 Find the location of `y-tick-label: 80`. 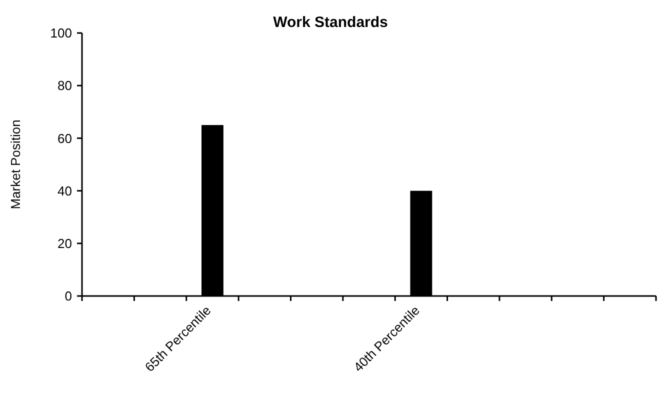

y-tick-label: 80 is located at coordinates (65, 86).